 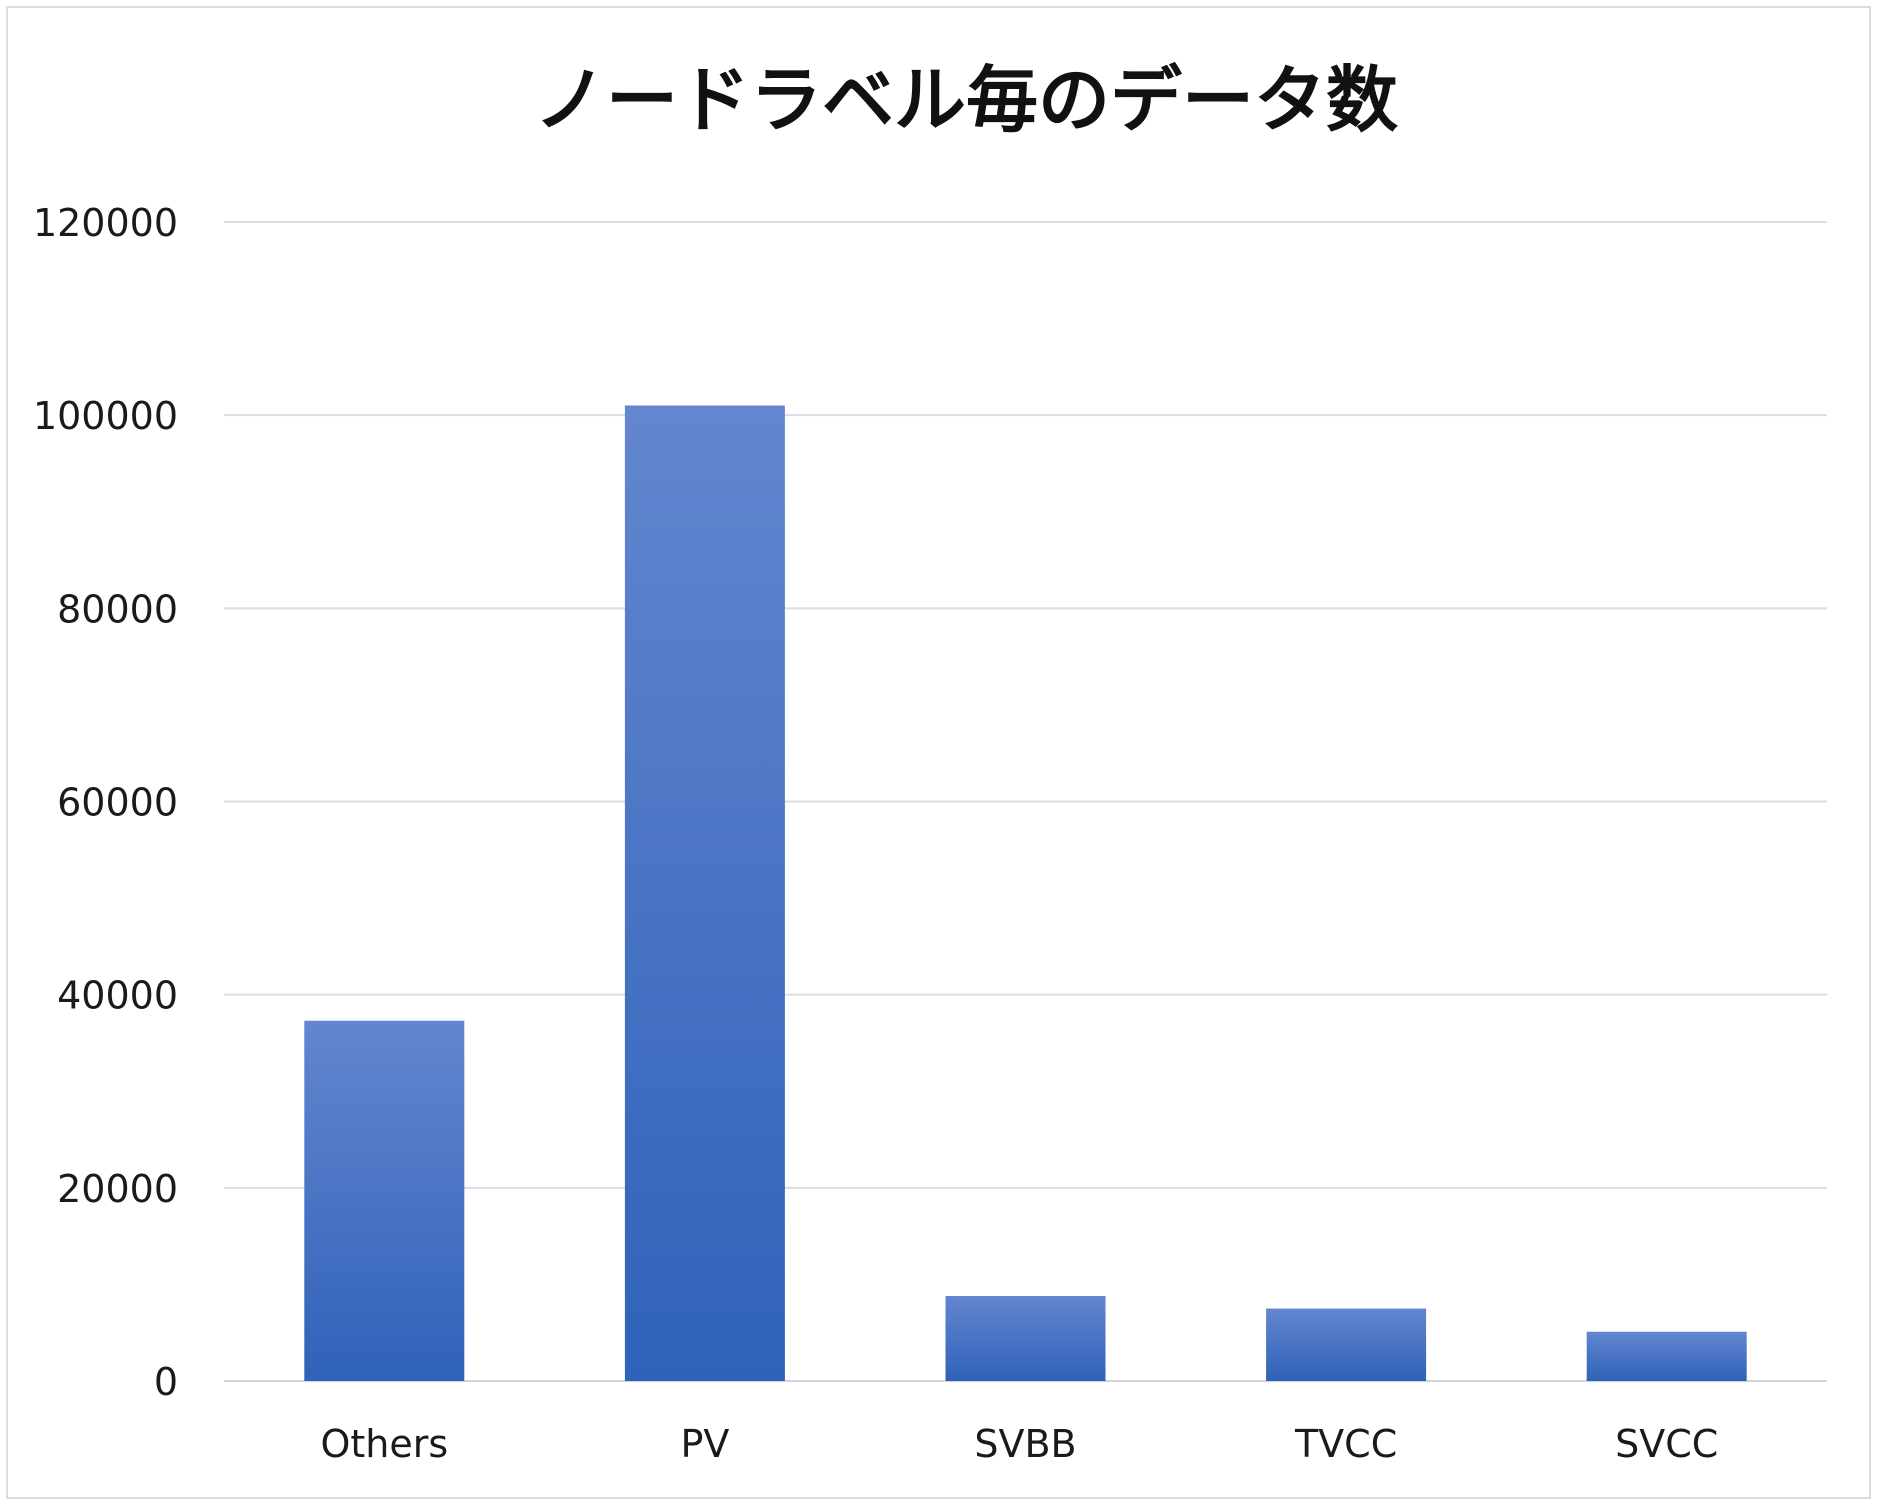 What do you see at coordinates (1345, 1444) in the screenshot?
I see `x-tick-label: TVCC` at bounding box center [1345, 1444].